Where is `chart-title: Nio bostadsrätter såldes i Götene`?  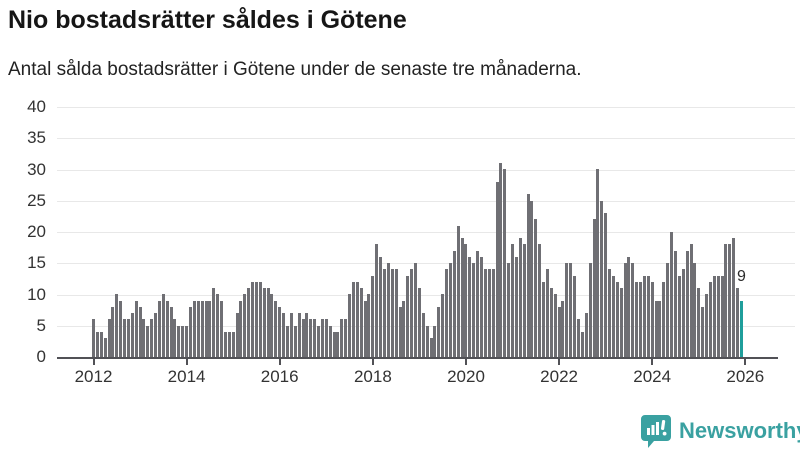 chart-title: Nio bostadsrätter såldes i Götene is located at coordinates (207, 20).